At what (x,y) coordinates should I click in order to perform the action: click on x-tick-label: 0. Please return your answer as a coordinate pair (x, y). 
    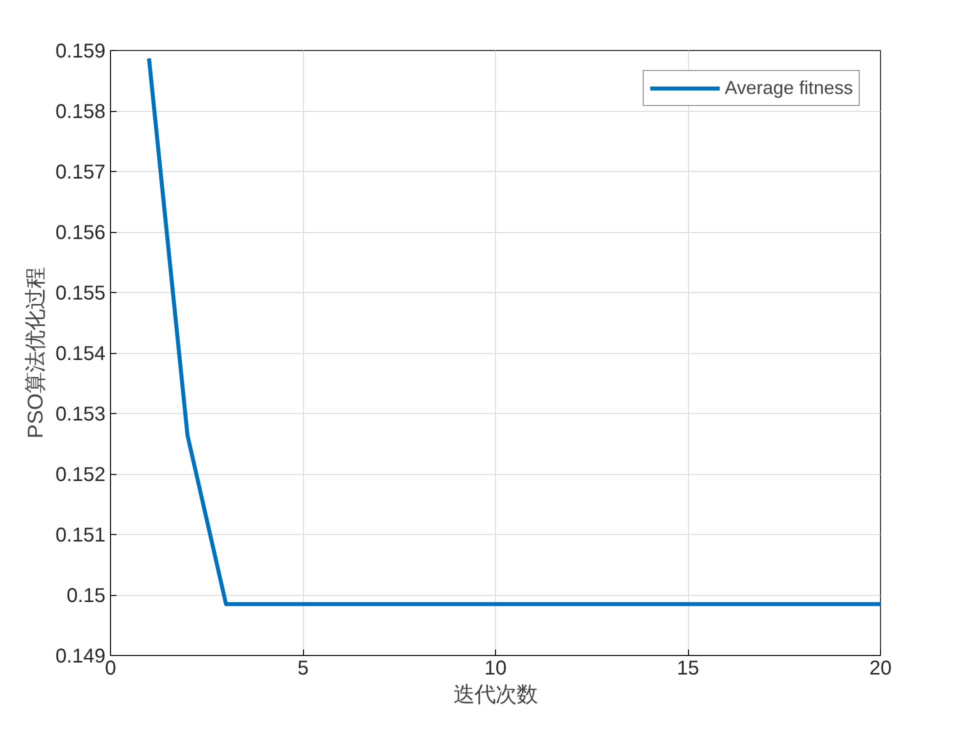
    Looking at the image, I should click on (110, 669).